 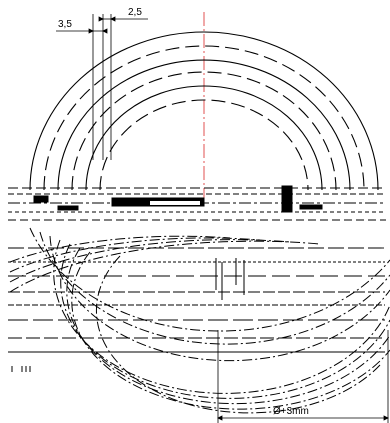 What do you see at coordinates (291, 411) in the screenshot?
I see `dimension-label-bottom: Ø+3mm` at bounding box center [291, 411].